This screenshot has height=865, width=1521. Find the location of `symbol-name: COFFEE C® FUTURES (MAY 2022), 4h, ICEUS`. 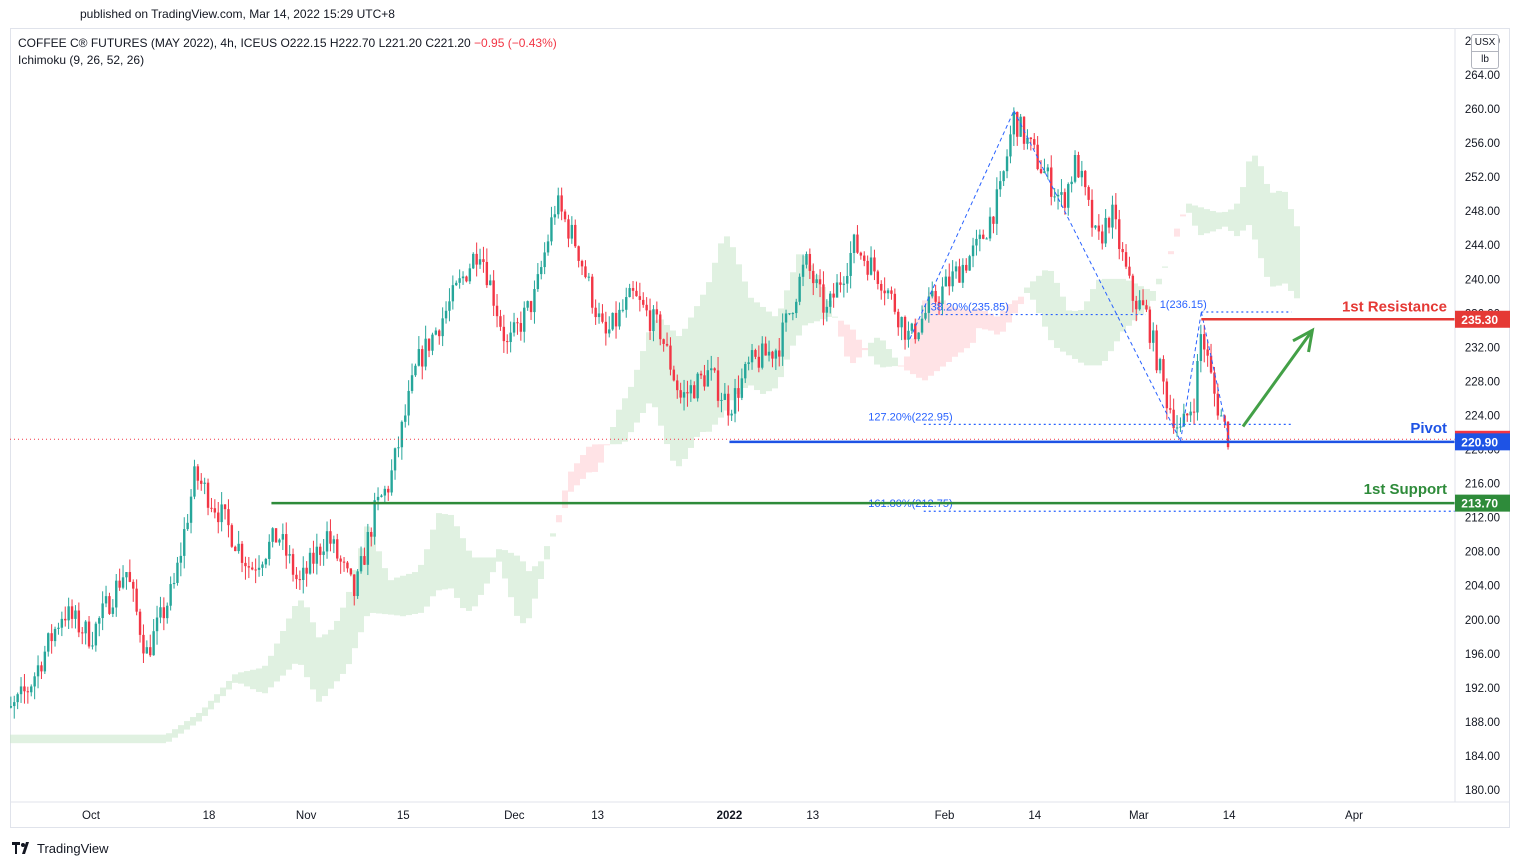

symbol-name: COFFEE C® FUTURES (MAY 2022), 4h, ICEUS is located at coordinates (148, 43).